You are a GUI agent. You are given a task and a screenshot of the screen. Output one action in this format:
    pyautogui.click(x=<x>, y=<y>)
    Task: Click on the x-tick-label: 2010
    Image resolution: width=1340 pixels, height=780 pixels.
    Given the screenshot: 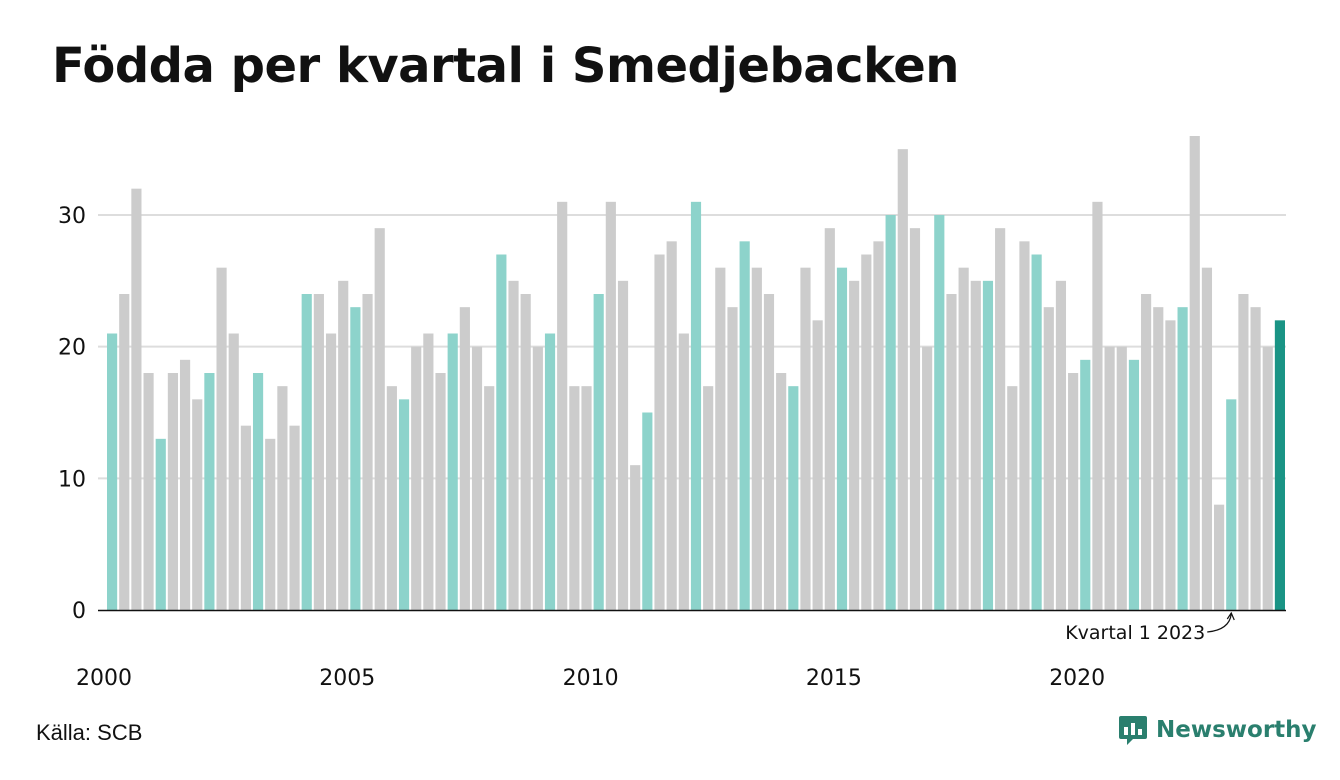 What is the action you would take?
    pyautogui.click(x=591, y=678)
    